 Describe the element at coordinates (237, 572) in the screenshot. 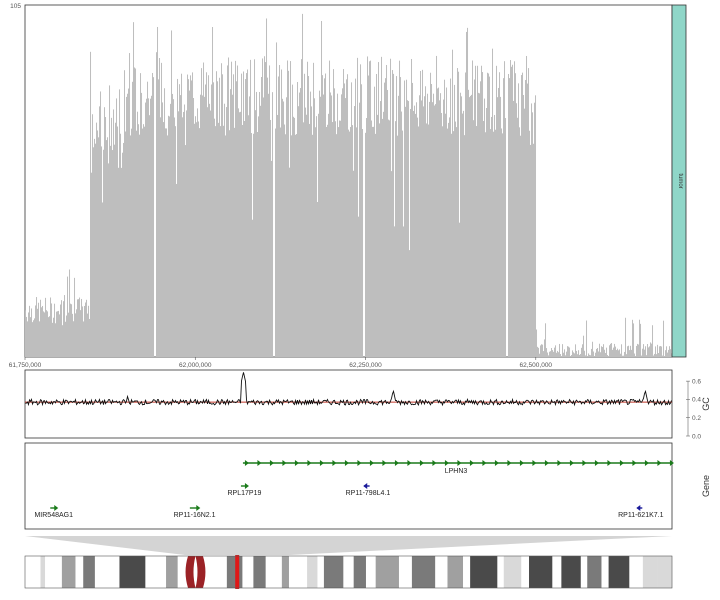

I see `ideogram-highlight-marker` at that location.